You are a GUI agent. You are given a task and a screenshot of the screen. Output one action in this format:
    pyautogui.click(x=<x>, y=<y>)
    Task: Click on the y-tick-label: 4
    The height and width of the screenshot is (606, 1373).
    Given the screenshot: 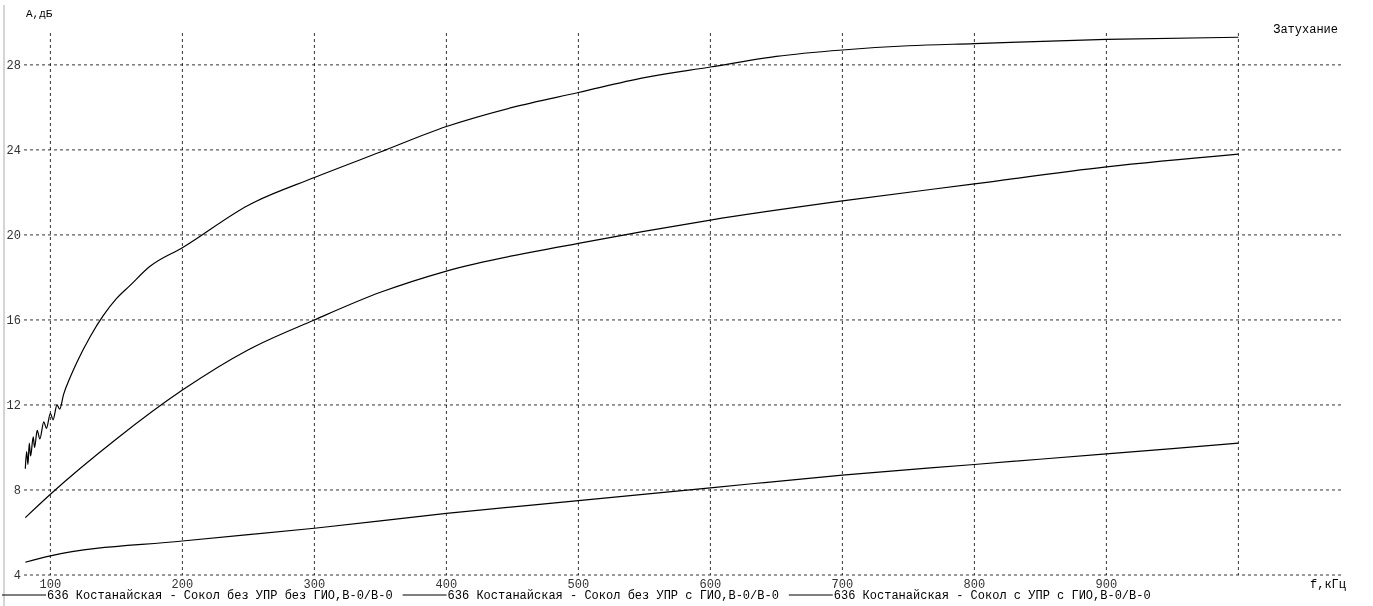 What is the action you would take?
    pyautogui.click(x=17, y=576)
    